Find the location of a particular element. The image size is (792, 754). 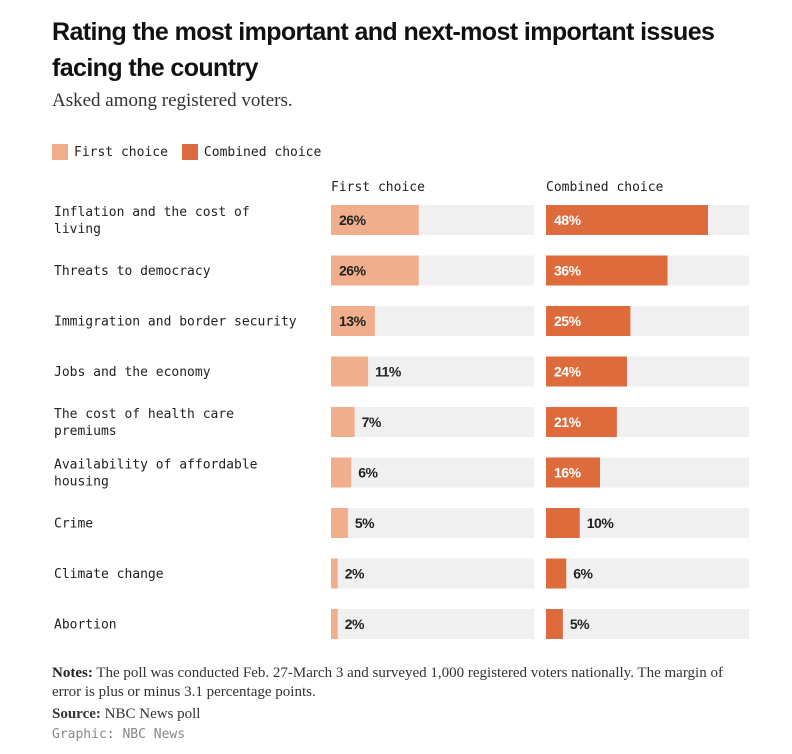

legend-label-first: First choice is located at coordinates (121, 152).